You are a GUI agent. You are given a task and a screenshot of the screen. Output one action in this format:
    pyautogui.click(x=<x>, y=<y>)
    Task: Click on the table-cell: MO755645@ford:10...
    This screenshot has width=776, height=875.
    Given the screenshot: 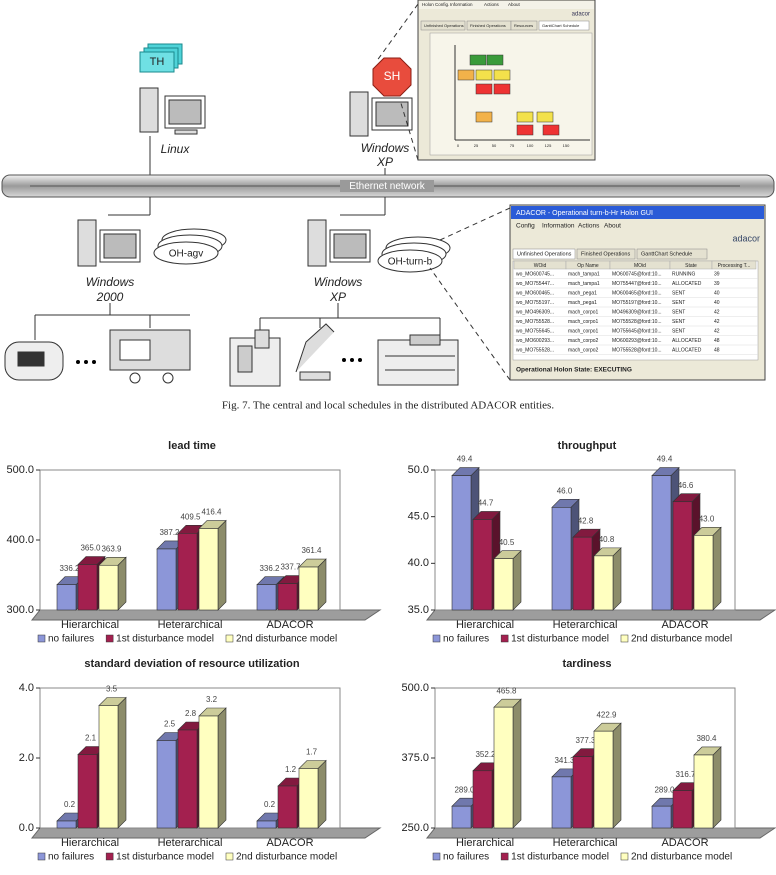 What is the action you would take?
    pyautogui.click(x=637, y=331)
    